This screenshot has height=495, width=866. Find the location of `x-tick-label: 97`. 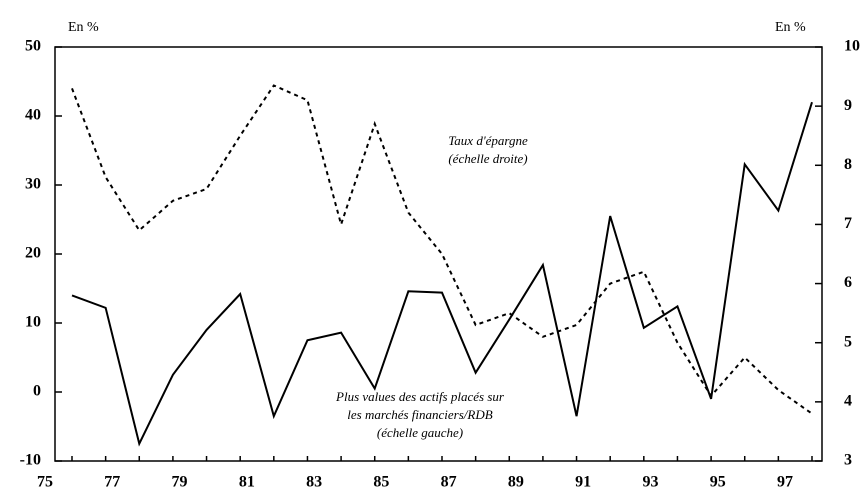

x-tick-label: 97 is located at coordinates (785, 482).